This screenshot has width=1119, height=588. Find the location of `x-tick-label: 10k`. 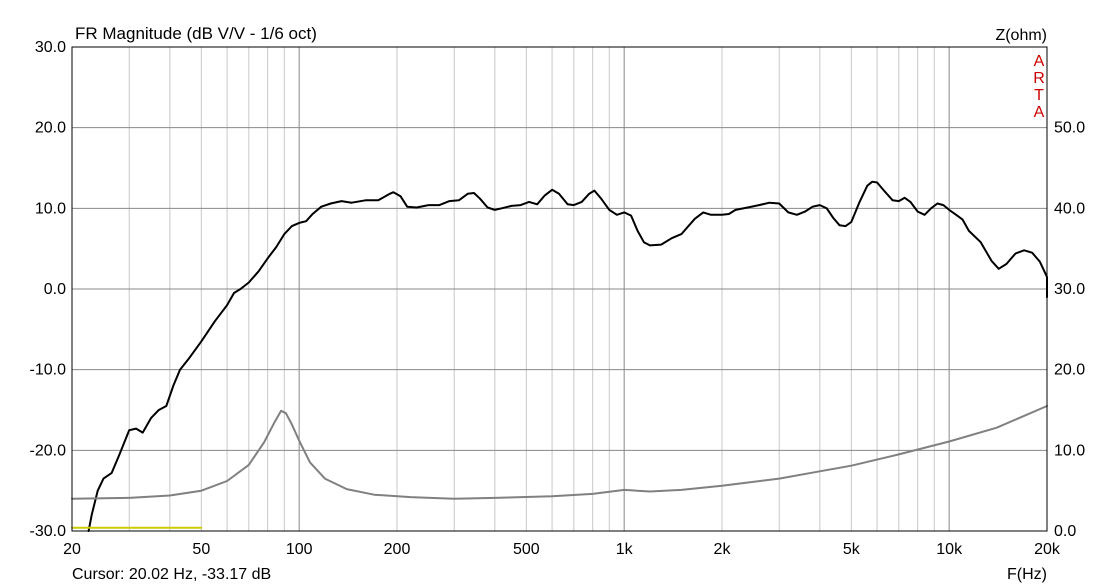

x-tick-label: 10k is located at coordinates (949, 549).